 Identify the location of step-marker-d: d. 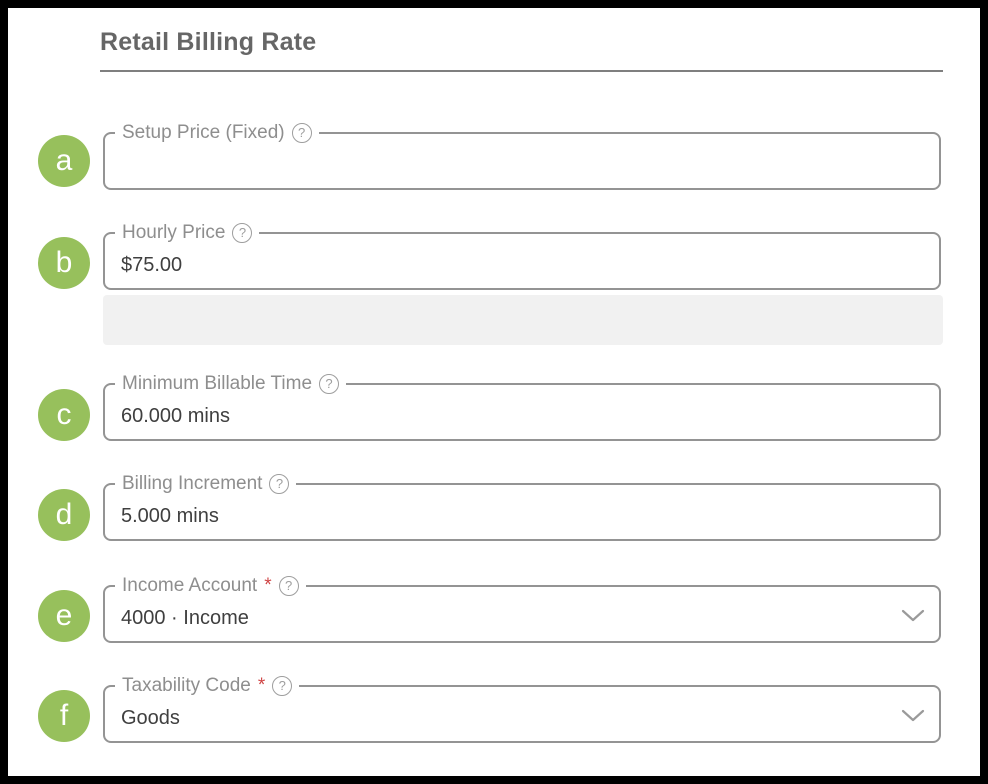
(64, 515).